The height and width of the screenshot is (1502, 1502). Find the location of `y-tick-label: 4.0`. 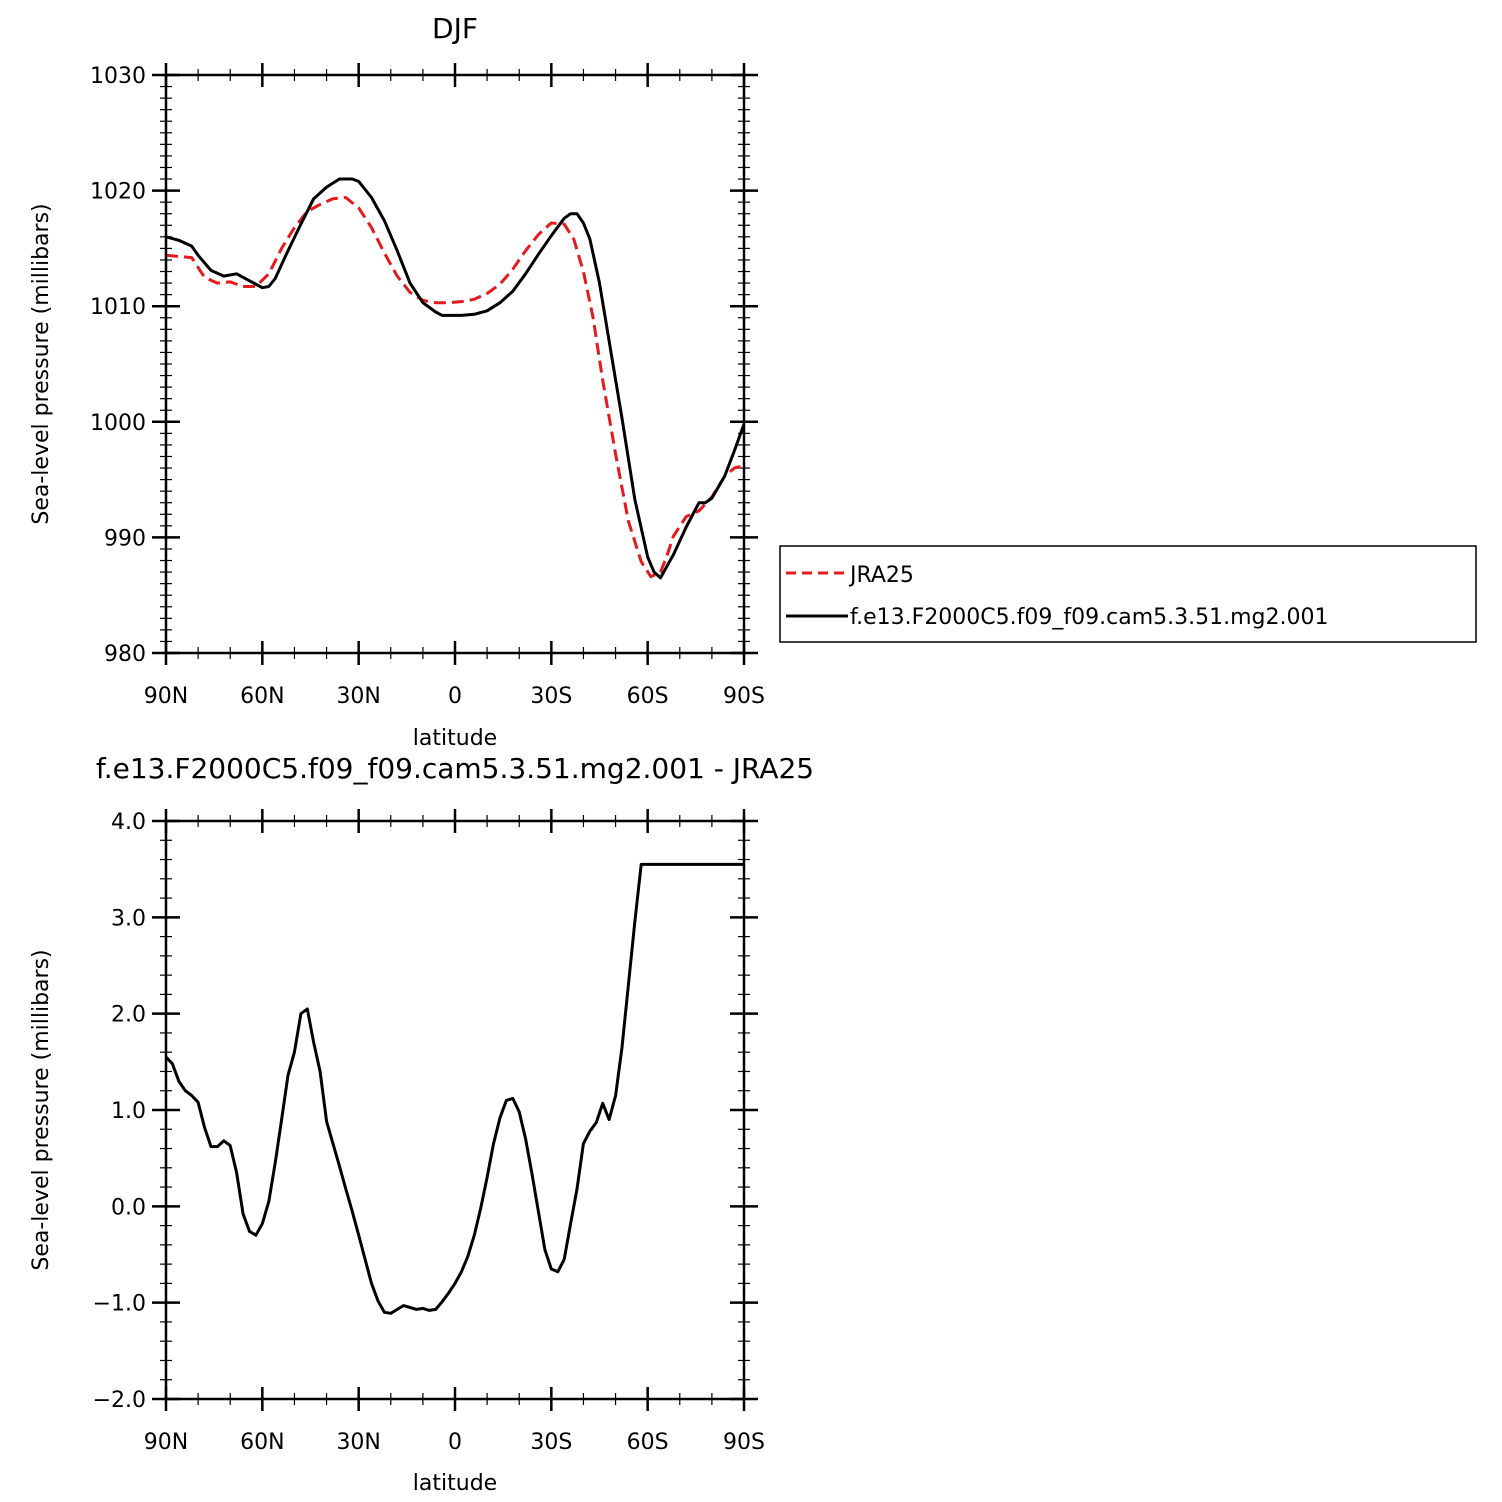

y-tick-label: 4.0 is located at coordinates (128, 822).